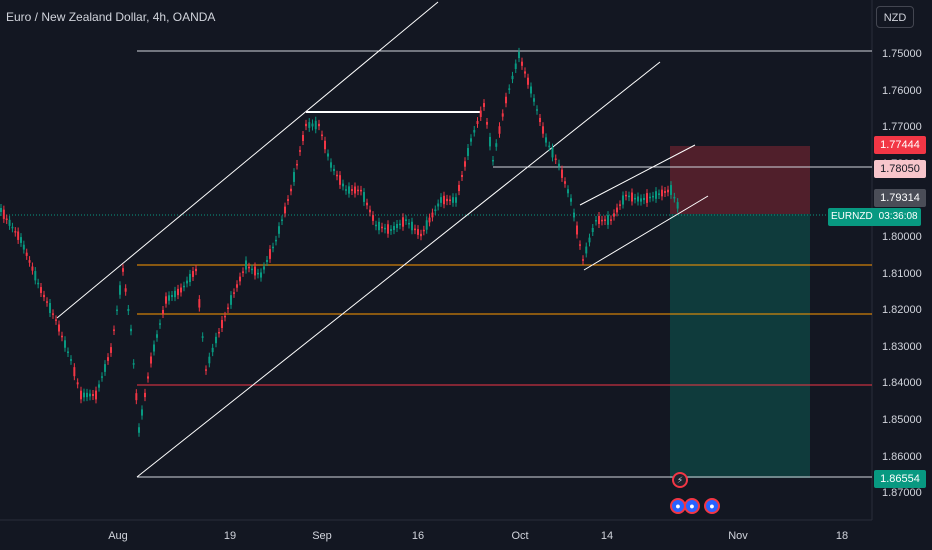 This screenshot has height=550, width=932. Describe the element at coordinates (900, 145) in the screenshot. I see `stop-loss-price-label: 1.77444` at that location.